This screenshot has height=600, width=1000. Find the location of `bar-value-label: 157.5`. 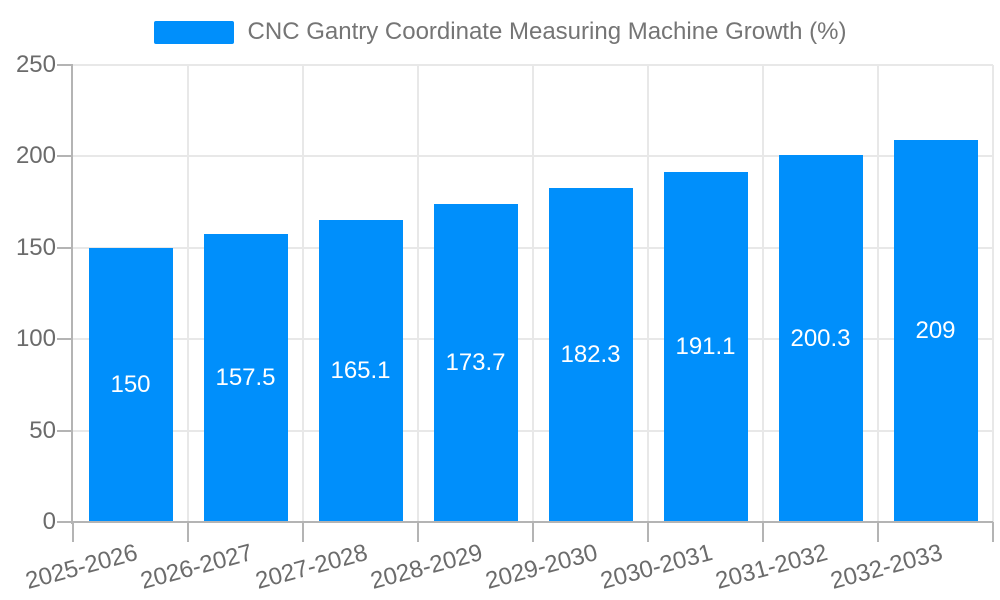

bar-value-label: 157.5 is located at coordinates (245, 377).